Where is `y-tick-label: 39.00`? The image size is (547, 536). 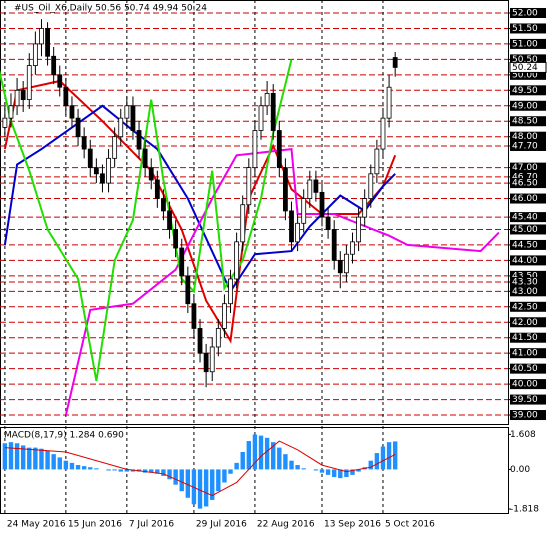
y-tick-label: 39.00 is located at coordinates (525, 416).